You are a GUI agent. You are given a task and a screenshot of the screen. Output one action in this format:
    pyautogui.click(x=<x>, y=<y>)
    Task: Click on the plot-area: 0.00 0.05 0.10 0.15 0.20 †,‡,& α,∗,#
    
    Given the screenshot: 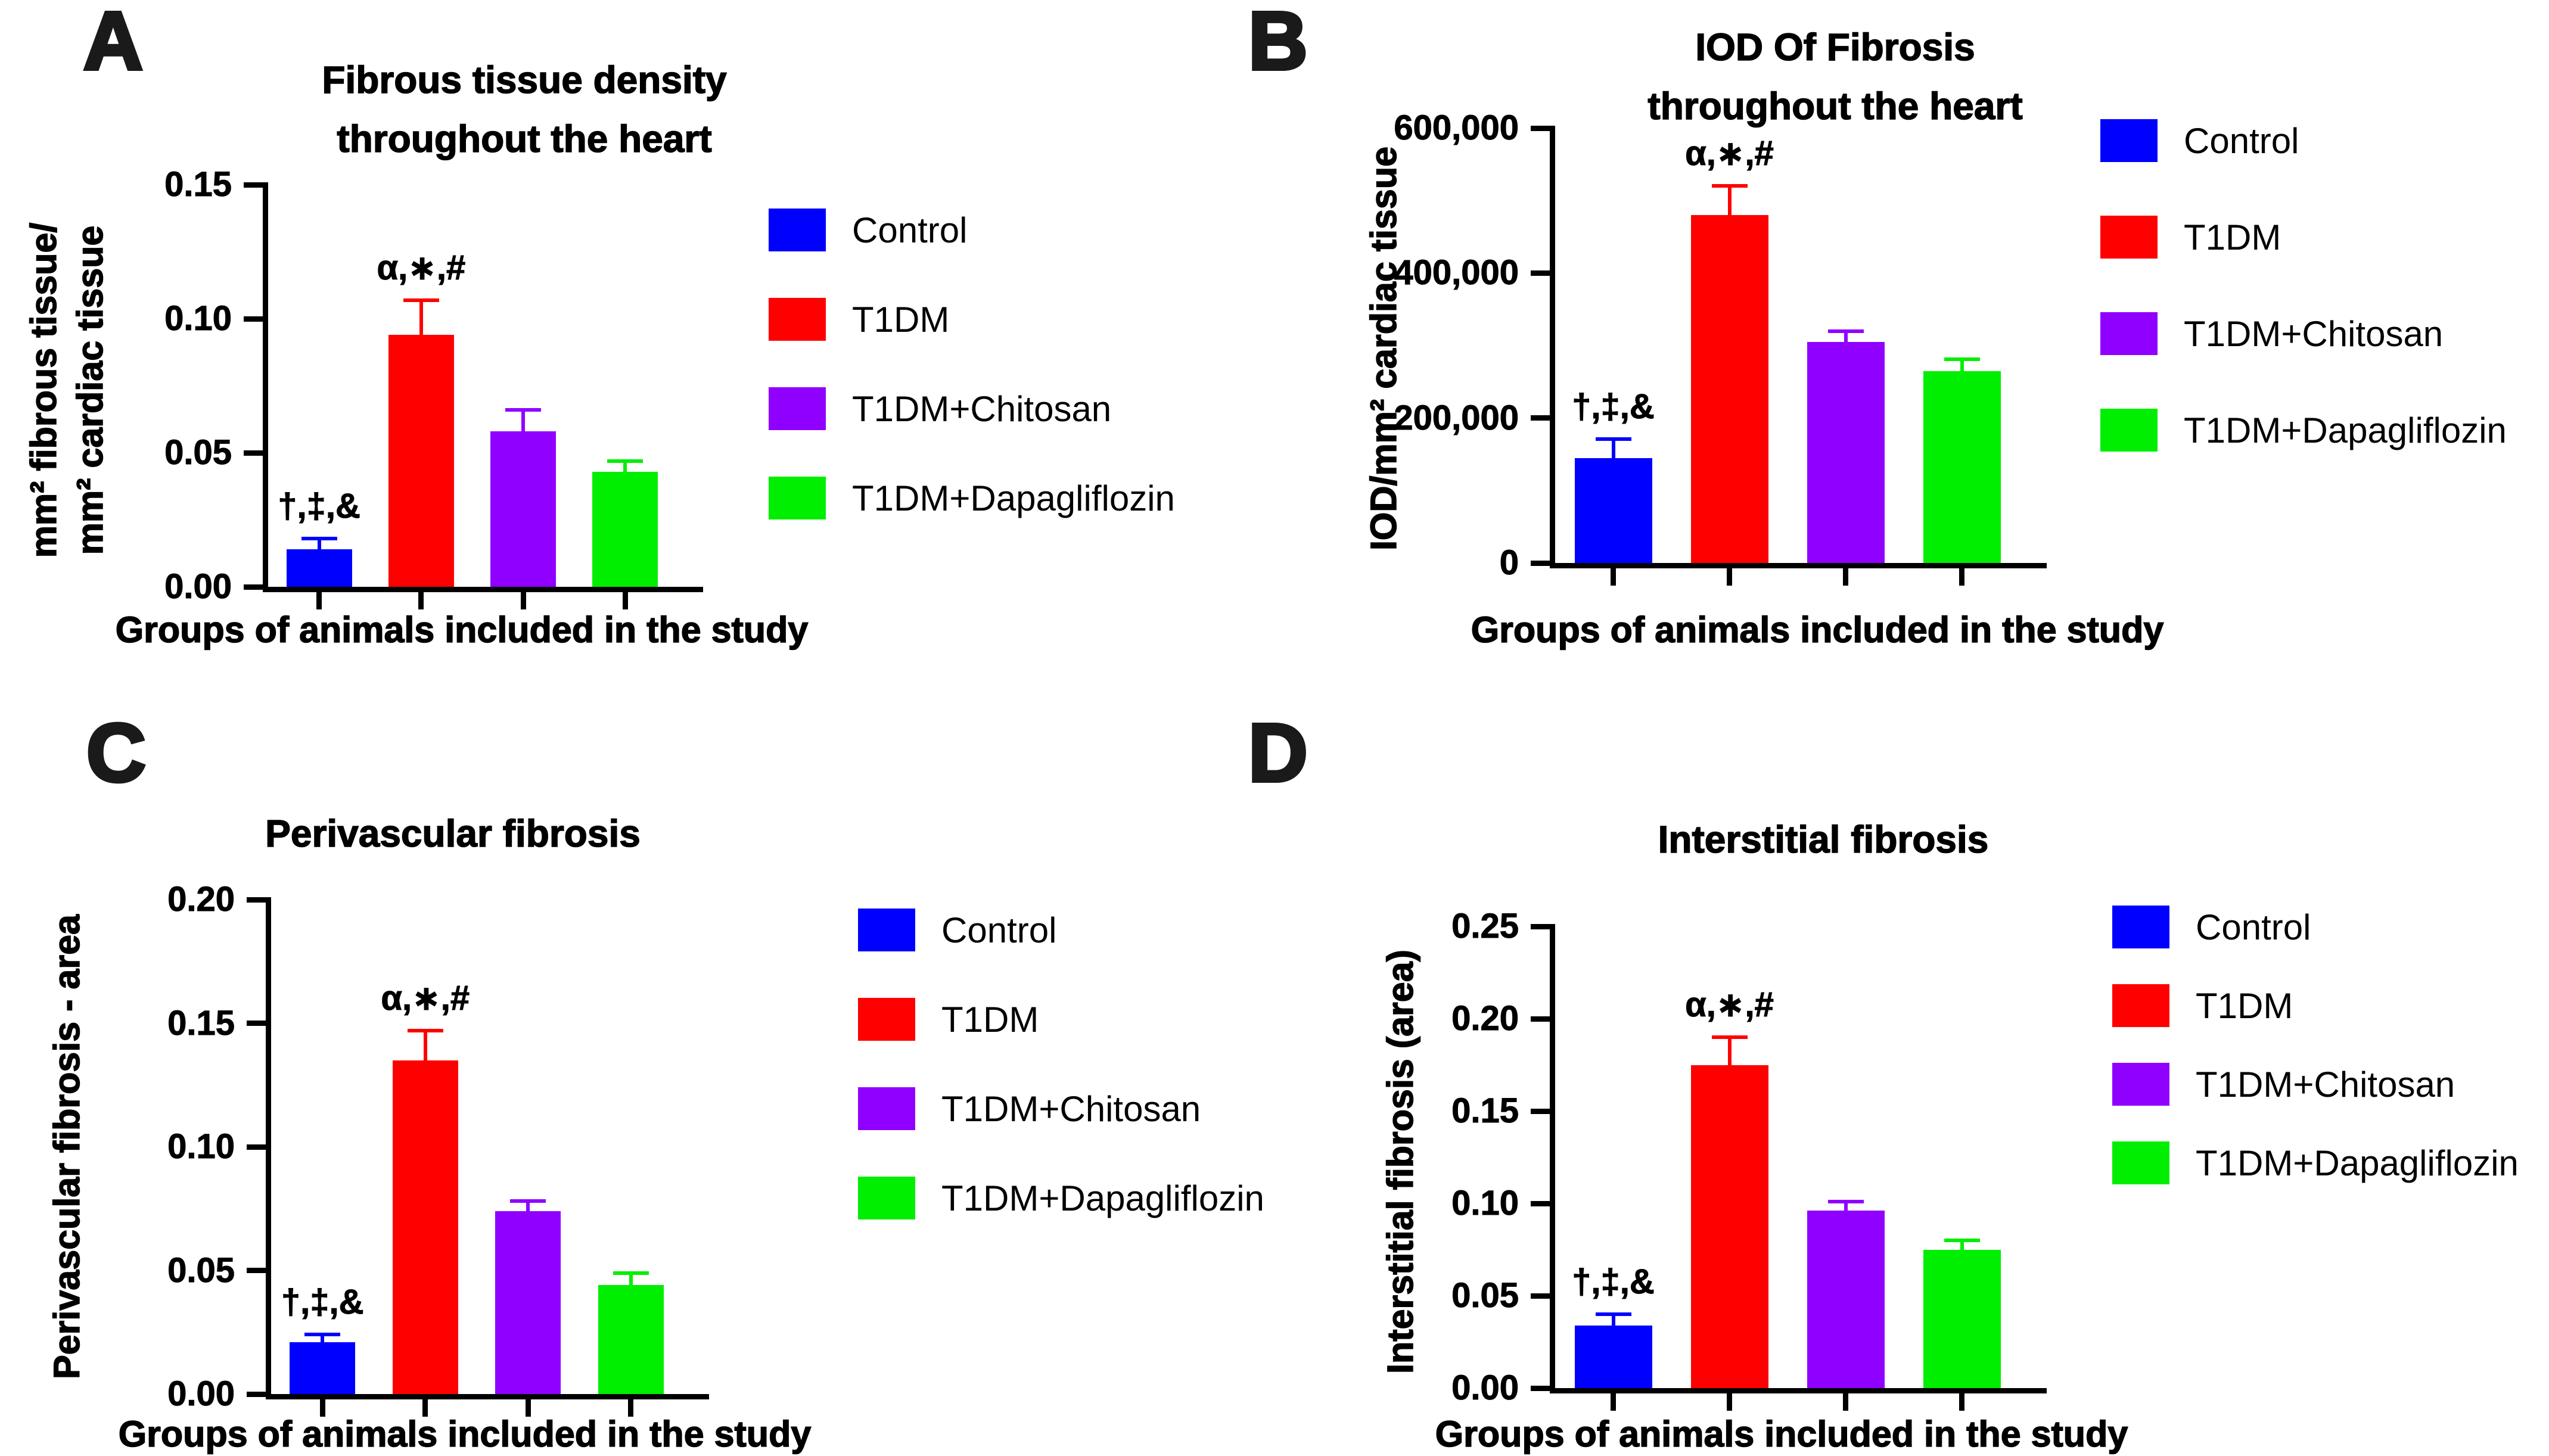 What is the action you would take?
    pyautogui.click(x=438, y=1148)
    